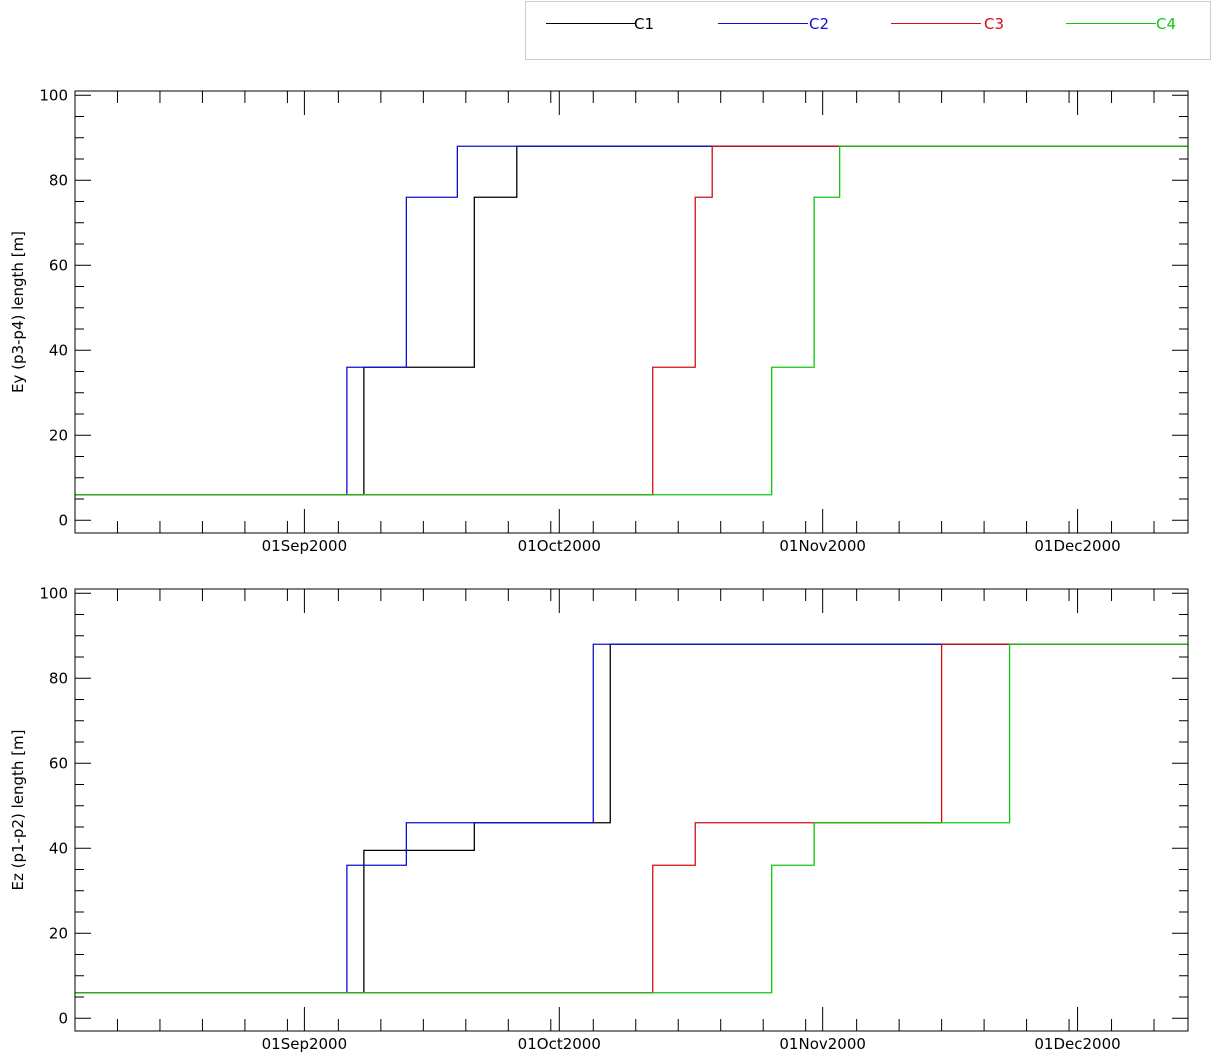 The width and height of the screenshot is (1211, 1054). What do you see at coordinates (18, 809) in the screenshot?
I see `y-axis-title: Ez (p1-p2) length [m]` at bounding box center [18, 809].